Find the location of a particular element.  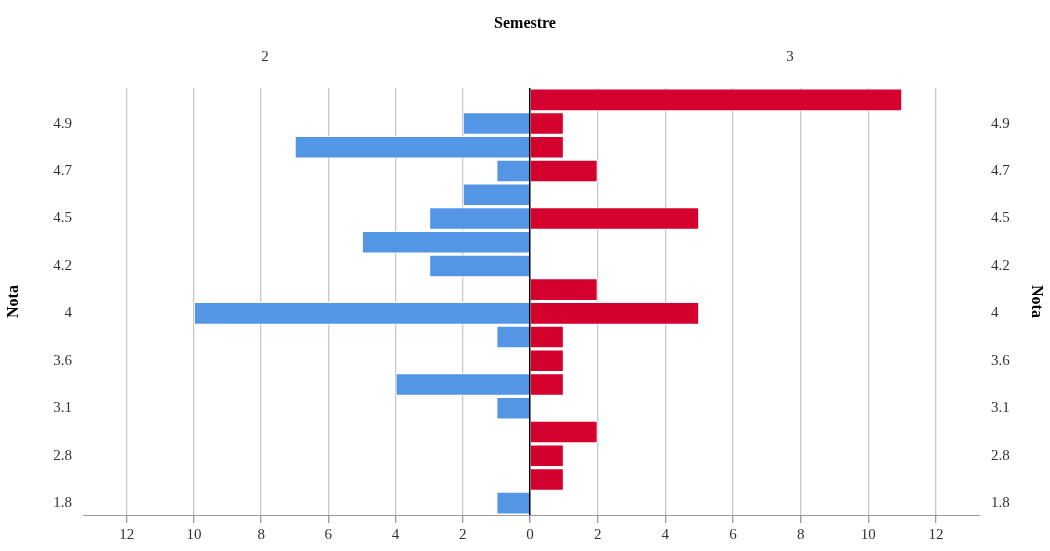

chart-title: Semestre is located at coordinates (525, 23).